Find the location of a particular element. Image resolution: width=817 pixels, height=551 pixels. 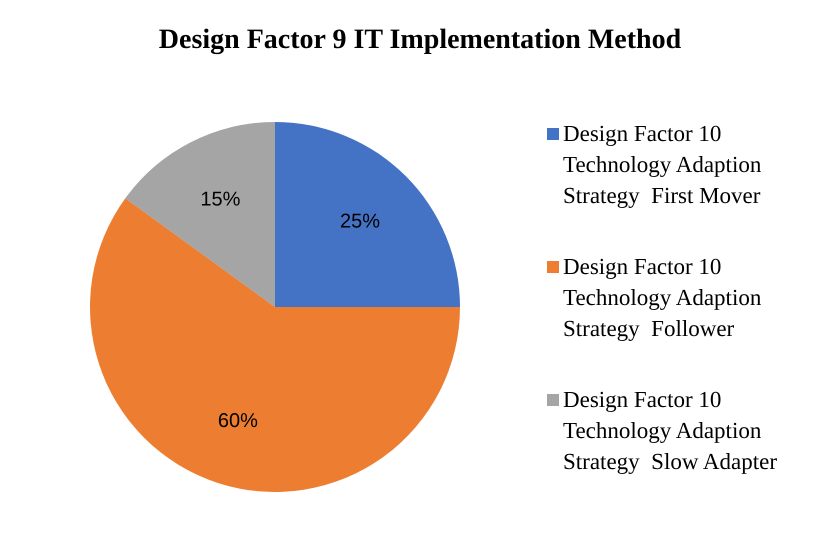

legend-label: Design Factor 10 Technology Adaption Strategy Follower is located at coordinates (662, 298).